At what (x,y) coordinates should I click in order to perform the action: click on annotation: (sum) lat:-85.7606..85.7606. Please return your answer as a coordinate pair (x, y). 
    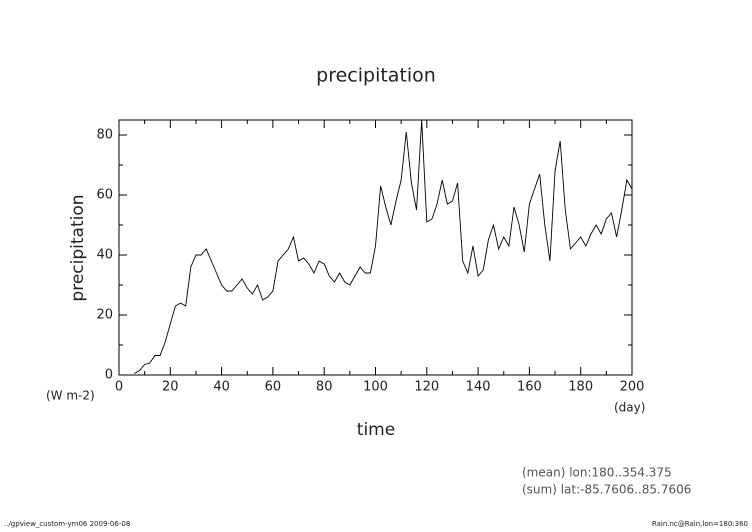
    Looking at the image, I should click on (606, 490).